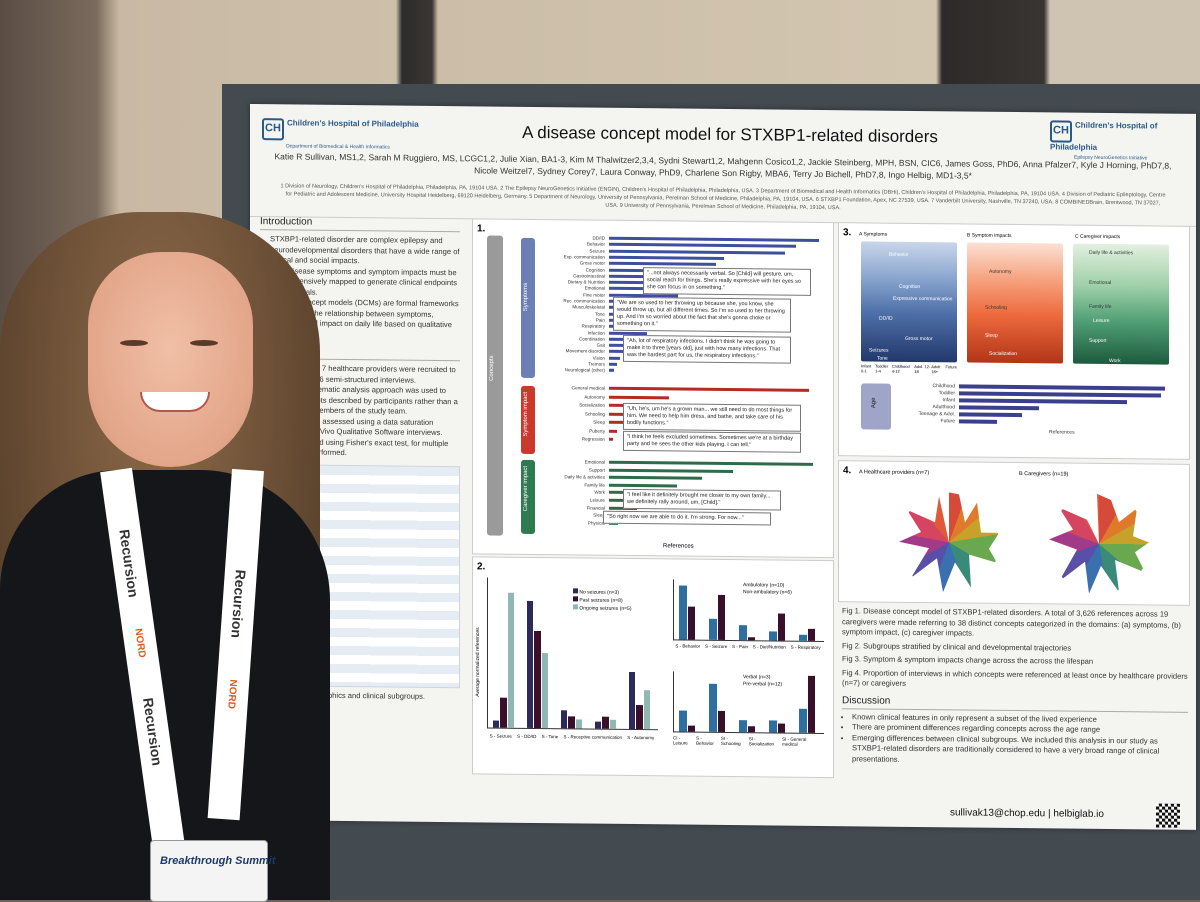 This screenshot has width=1200, height=902. I want to click on fig4a-title: A Healthcare providers (n=7), so click(894, 473).